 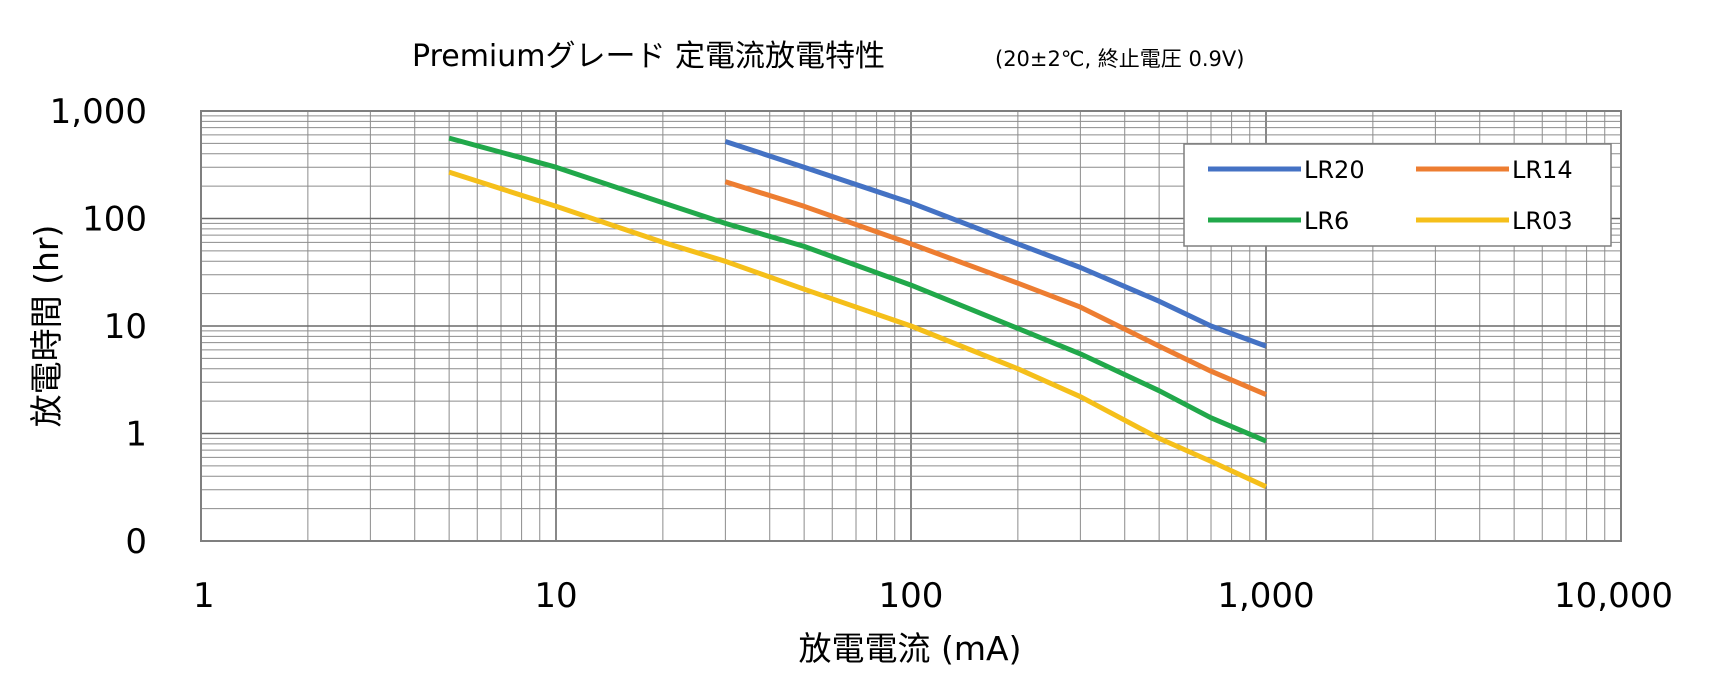 What do you see at coordinates (995, 244) in the screenshot?
I see `series-line-lr20` at bounding box center [995, 244].